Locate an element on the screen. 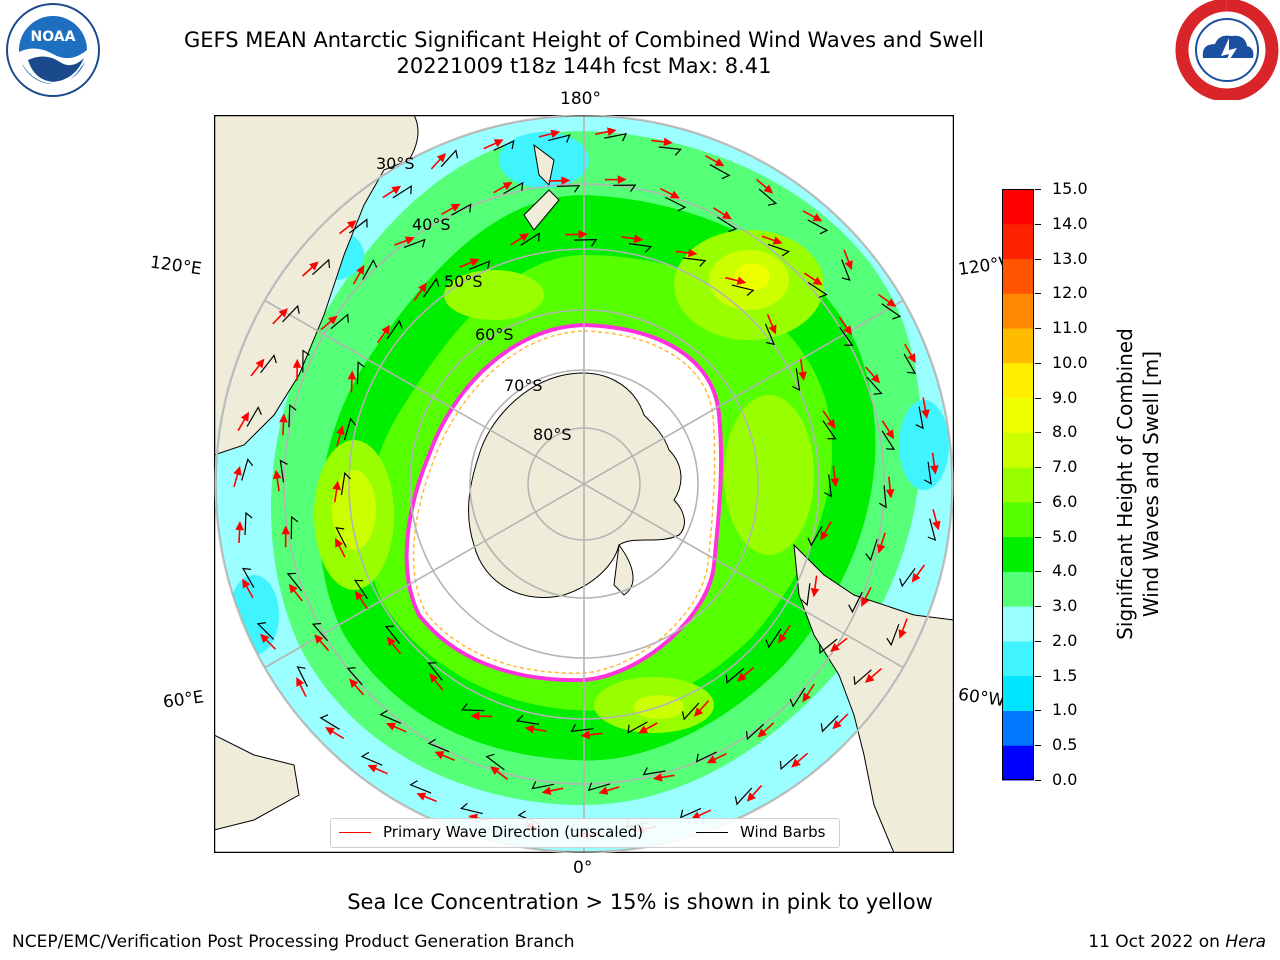 This screenshot has width=1280, height=960. lon-label-60e: 60°E is located at coordinates (183, 700).